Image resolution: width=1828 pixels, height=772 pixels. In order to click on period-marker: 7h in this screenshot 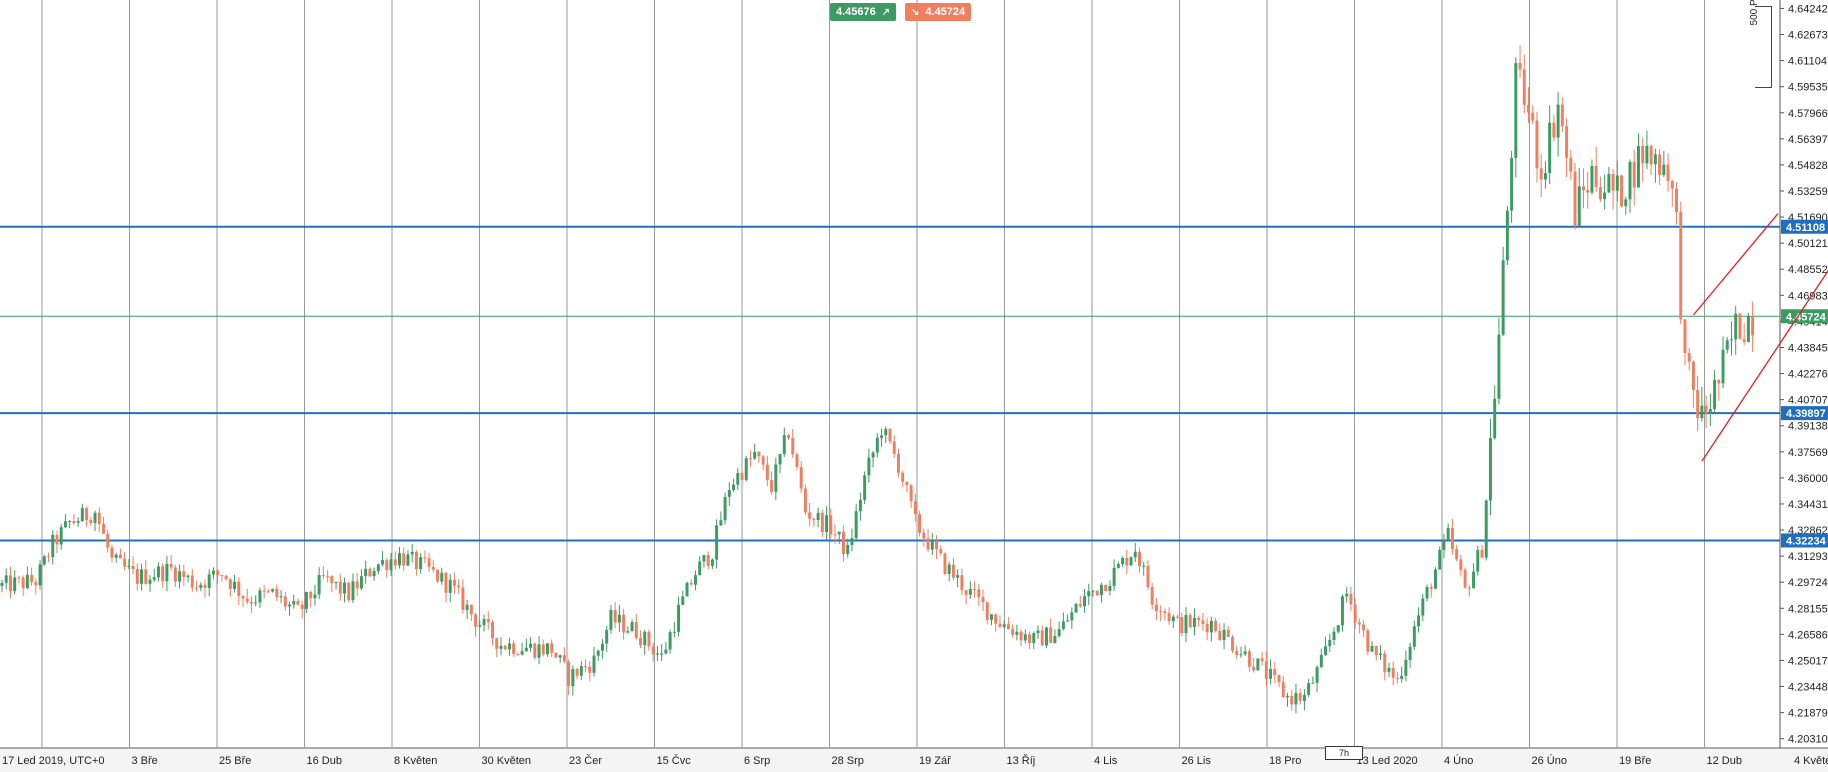, I will do `click(1344, 753)`.